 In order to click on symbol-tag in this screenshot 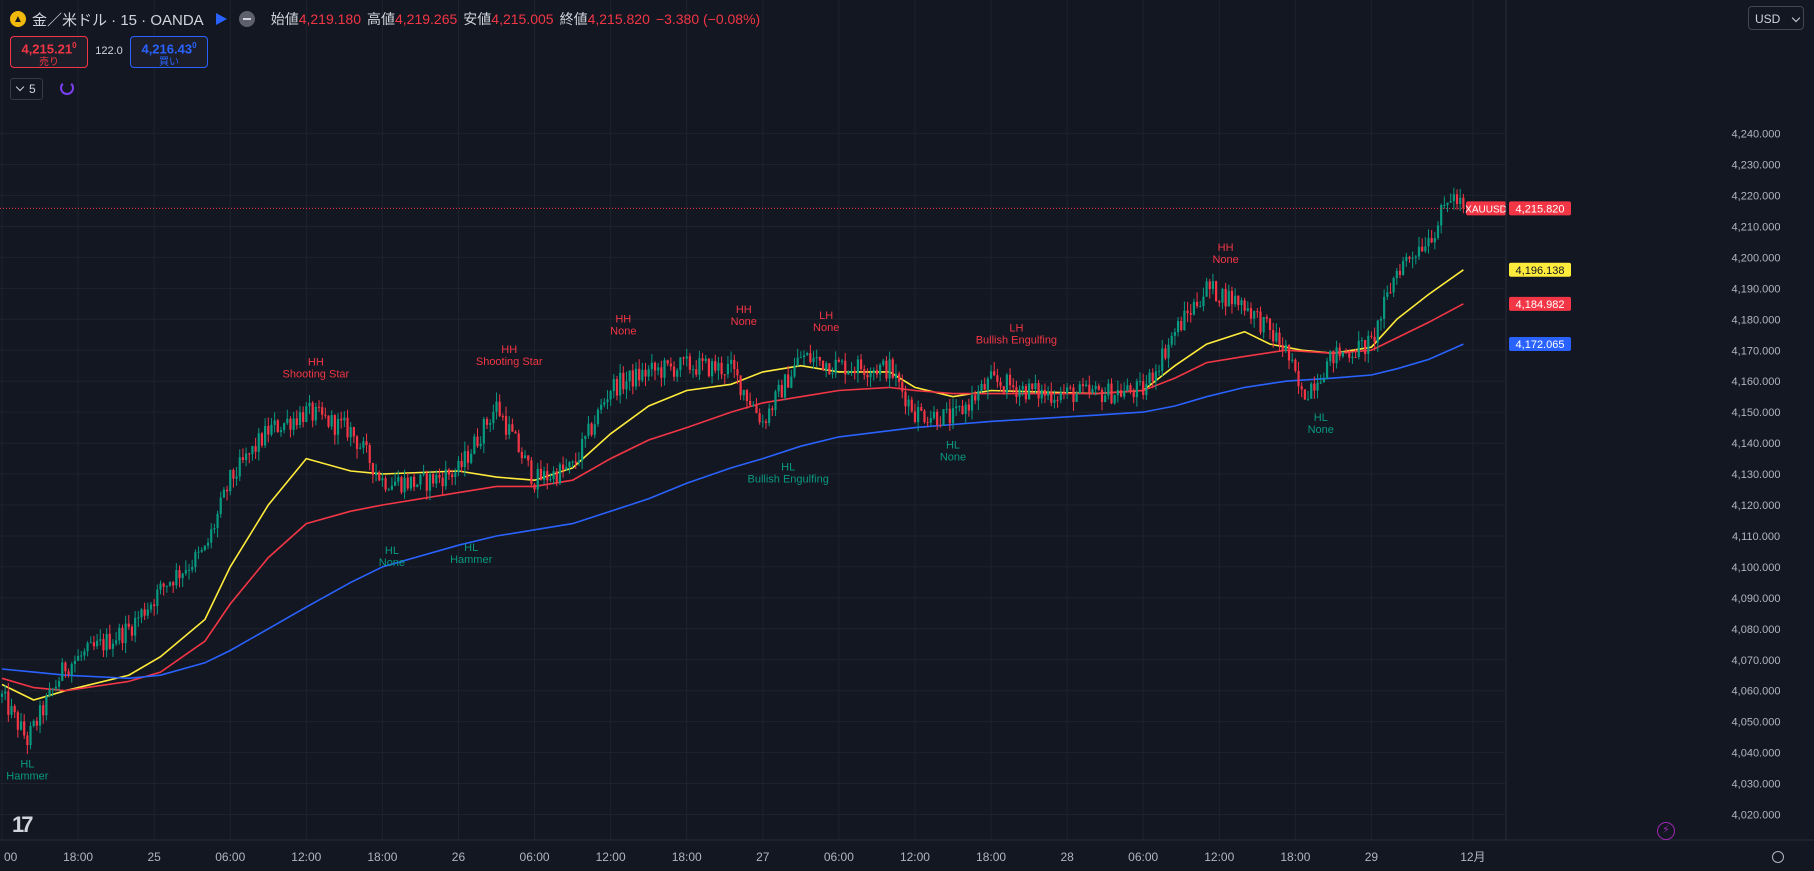, I will do `click(1486, 208)`.